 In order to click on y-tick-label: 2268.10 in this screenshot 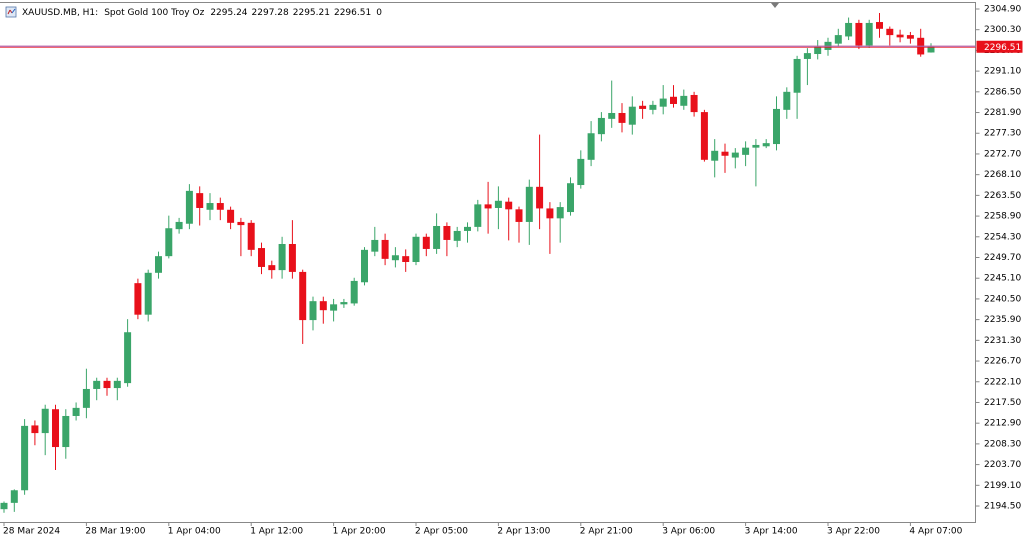, I will do `click(1002, 175)`.